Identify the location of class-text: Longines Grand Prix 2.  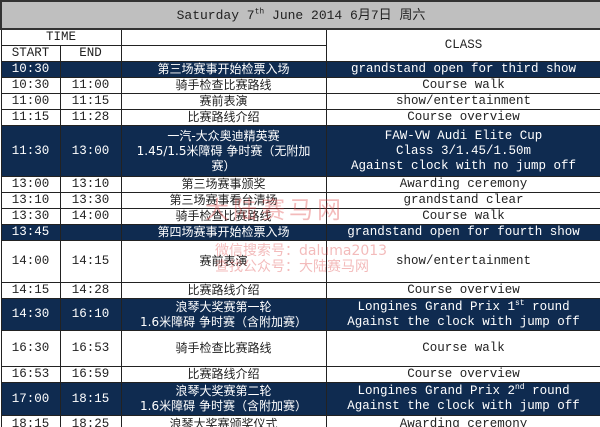
(436, 391).